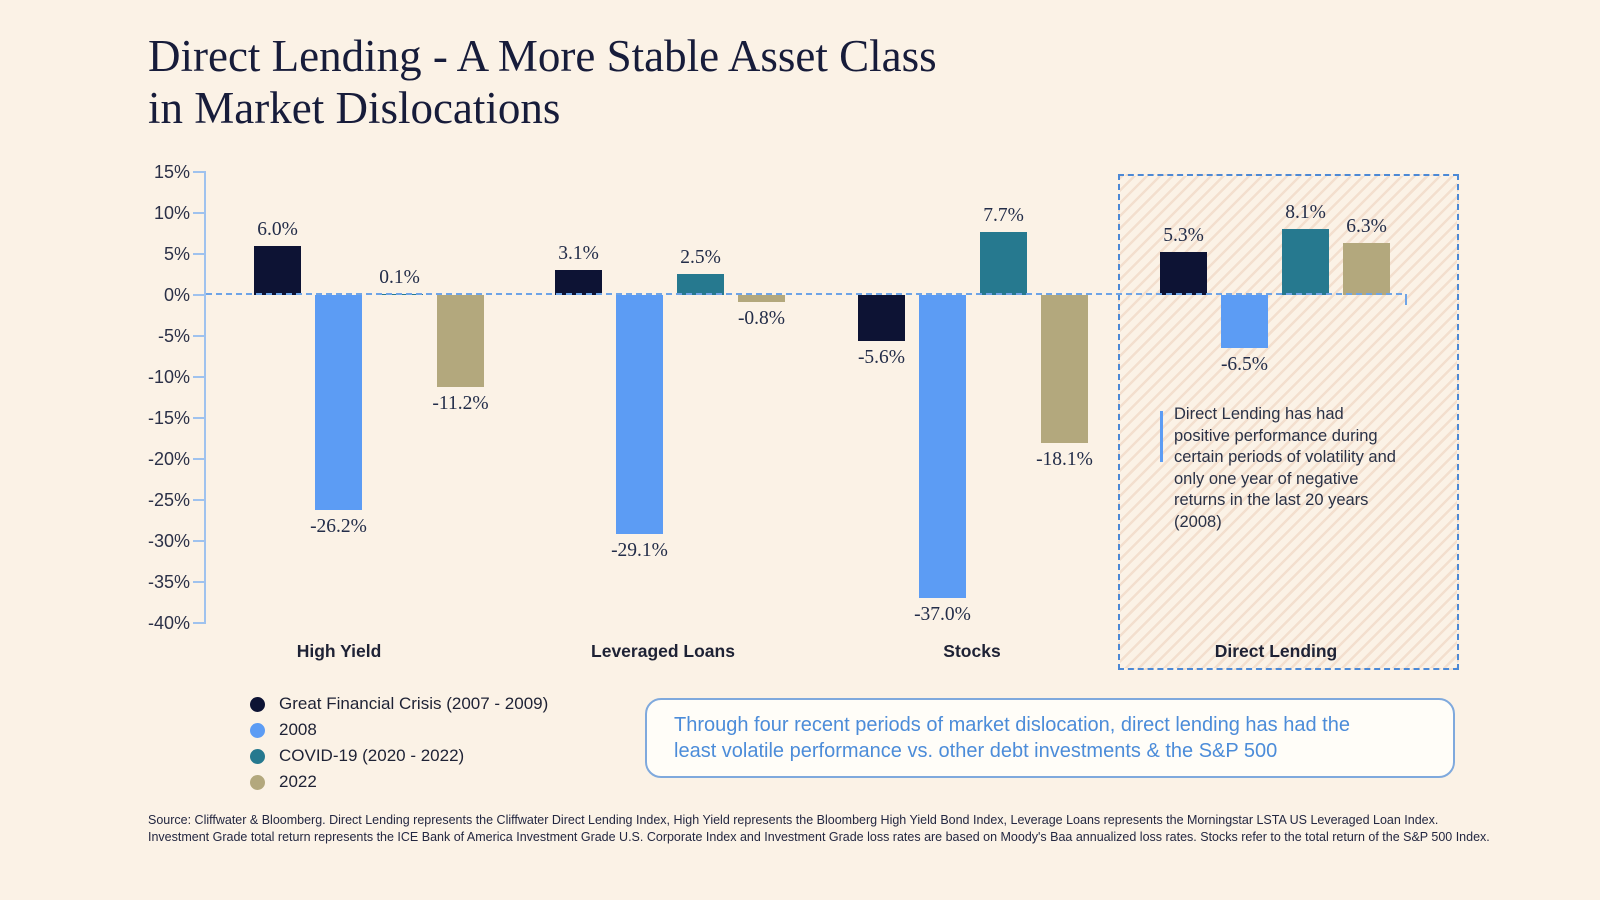 Image resolution: width=1600 pixels, height=900 pixels. I want to click on y-axis-tick-label: 15%, so click(171, 172).